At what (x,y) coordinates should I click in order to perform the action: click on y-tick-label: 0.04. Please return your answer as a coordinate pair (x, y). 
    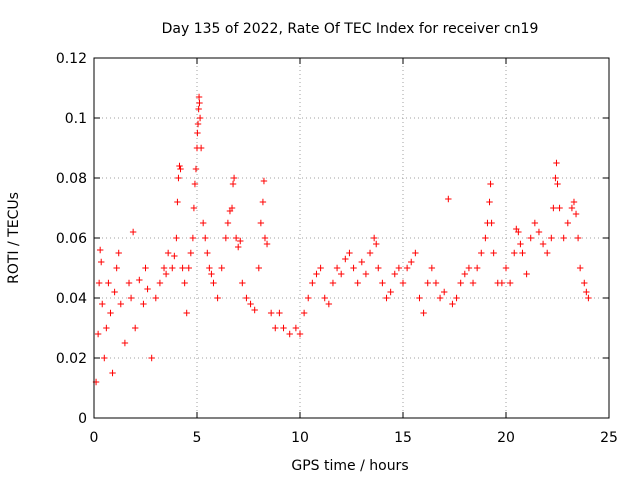
    Looking at the image, I should click on (71, 299).